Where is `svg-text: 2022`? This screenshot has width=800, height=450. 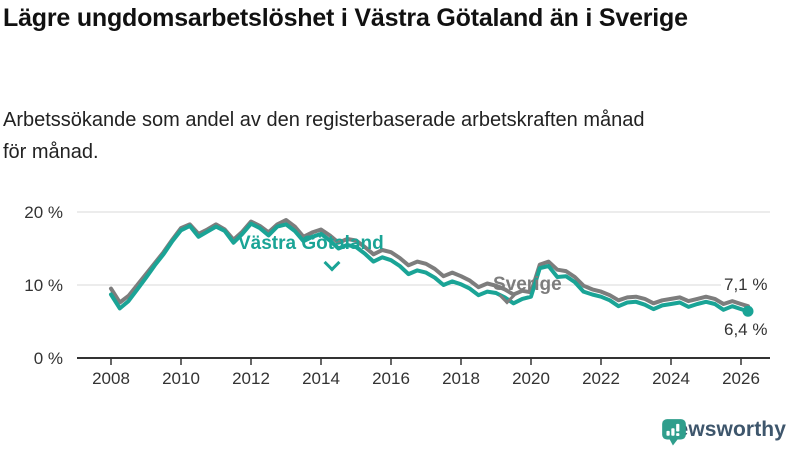
svg-text: 2022 is located at coordinates (601, 378).